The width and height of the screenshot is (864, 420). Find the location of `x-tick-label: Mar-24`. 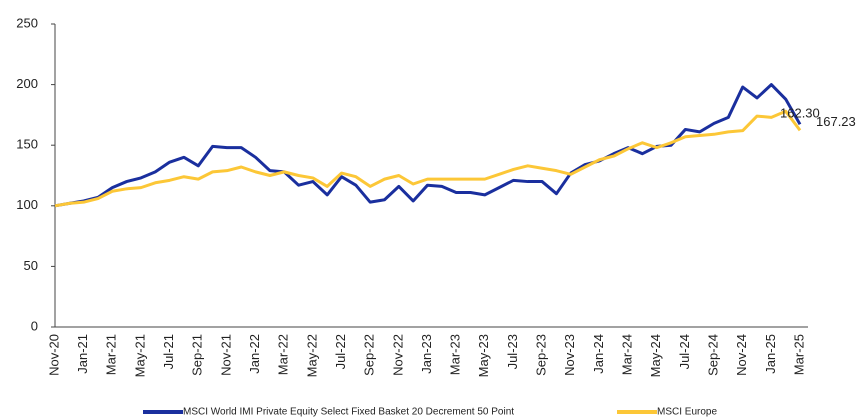

x-tick-label: Mar-24 is located at coordinates (627, 354).